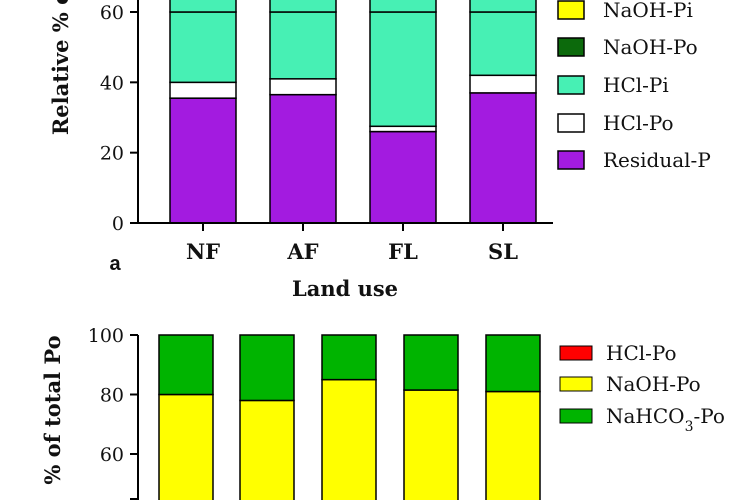 The width and height of the screenshot is (750, 500). I want to click on y-tick-label: 0, so click(118, 224).